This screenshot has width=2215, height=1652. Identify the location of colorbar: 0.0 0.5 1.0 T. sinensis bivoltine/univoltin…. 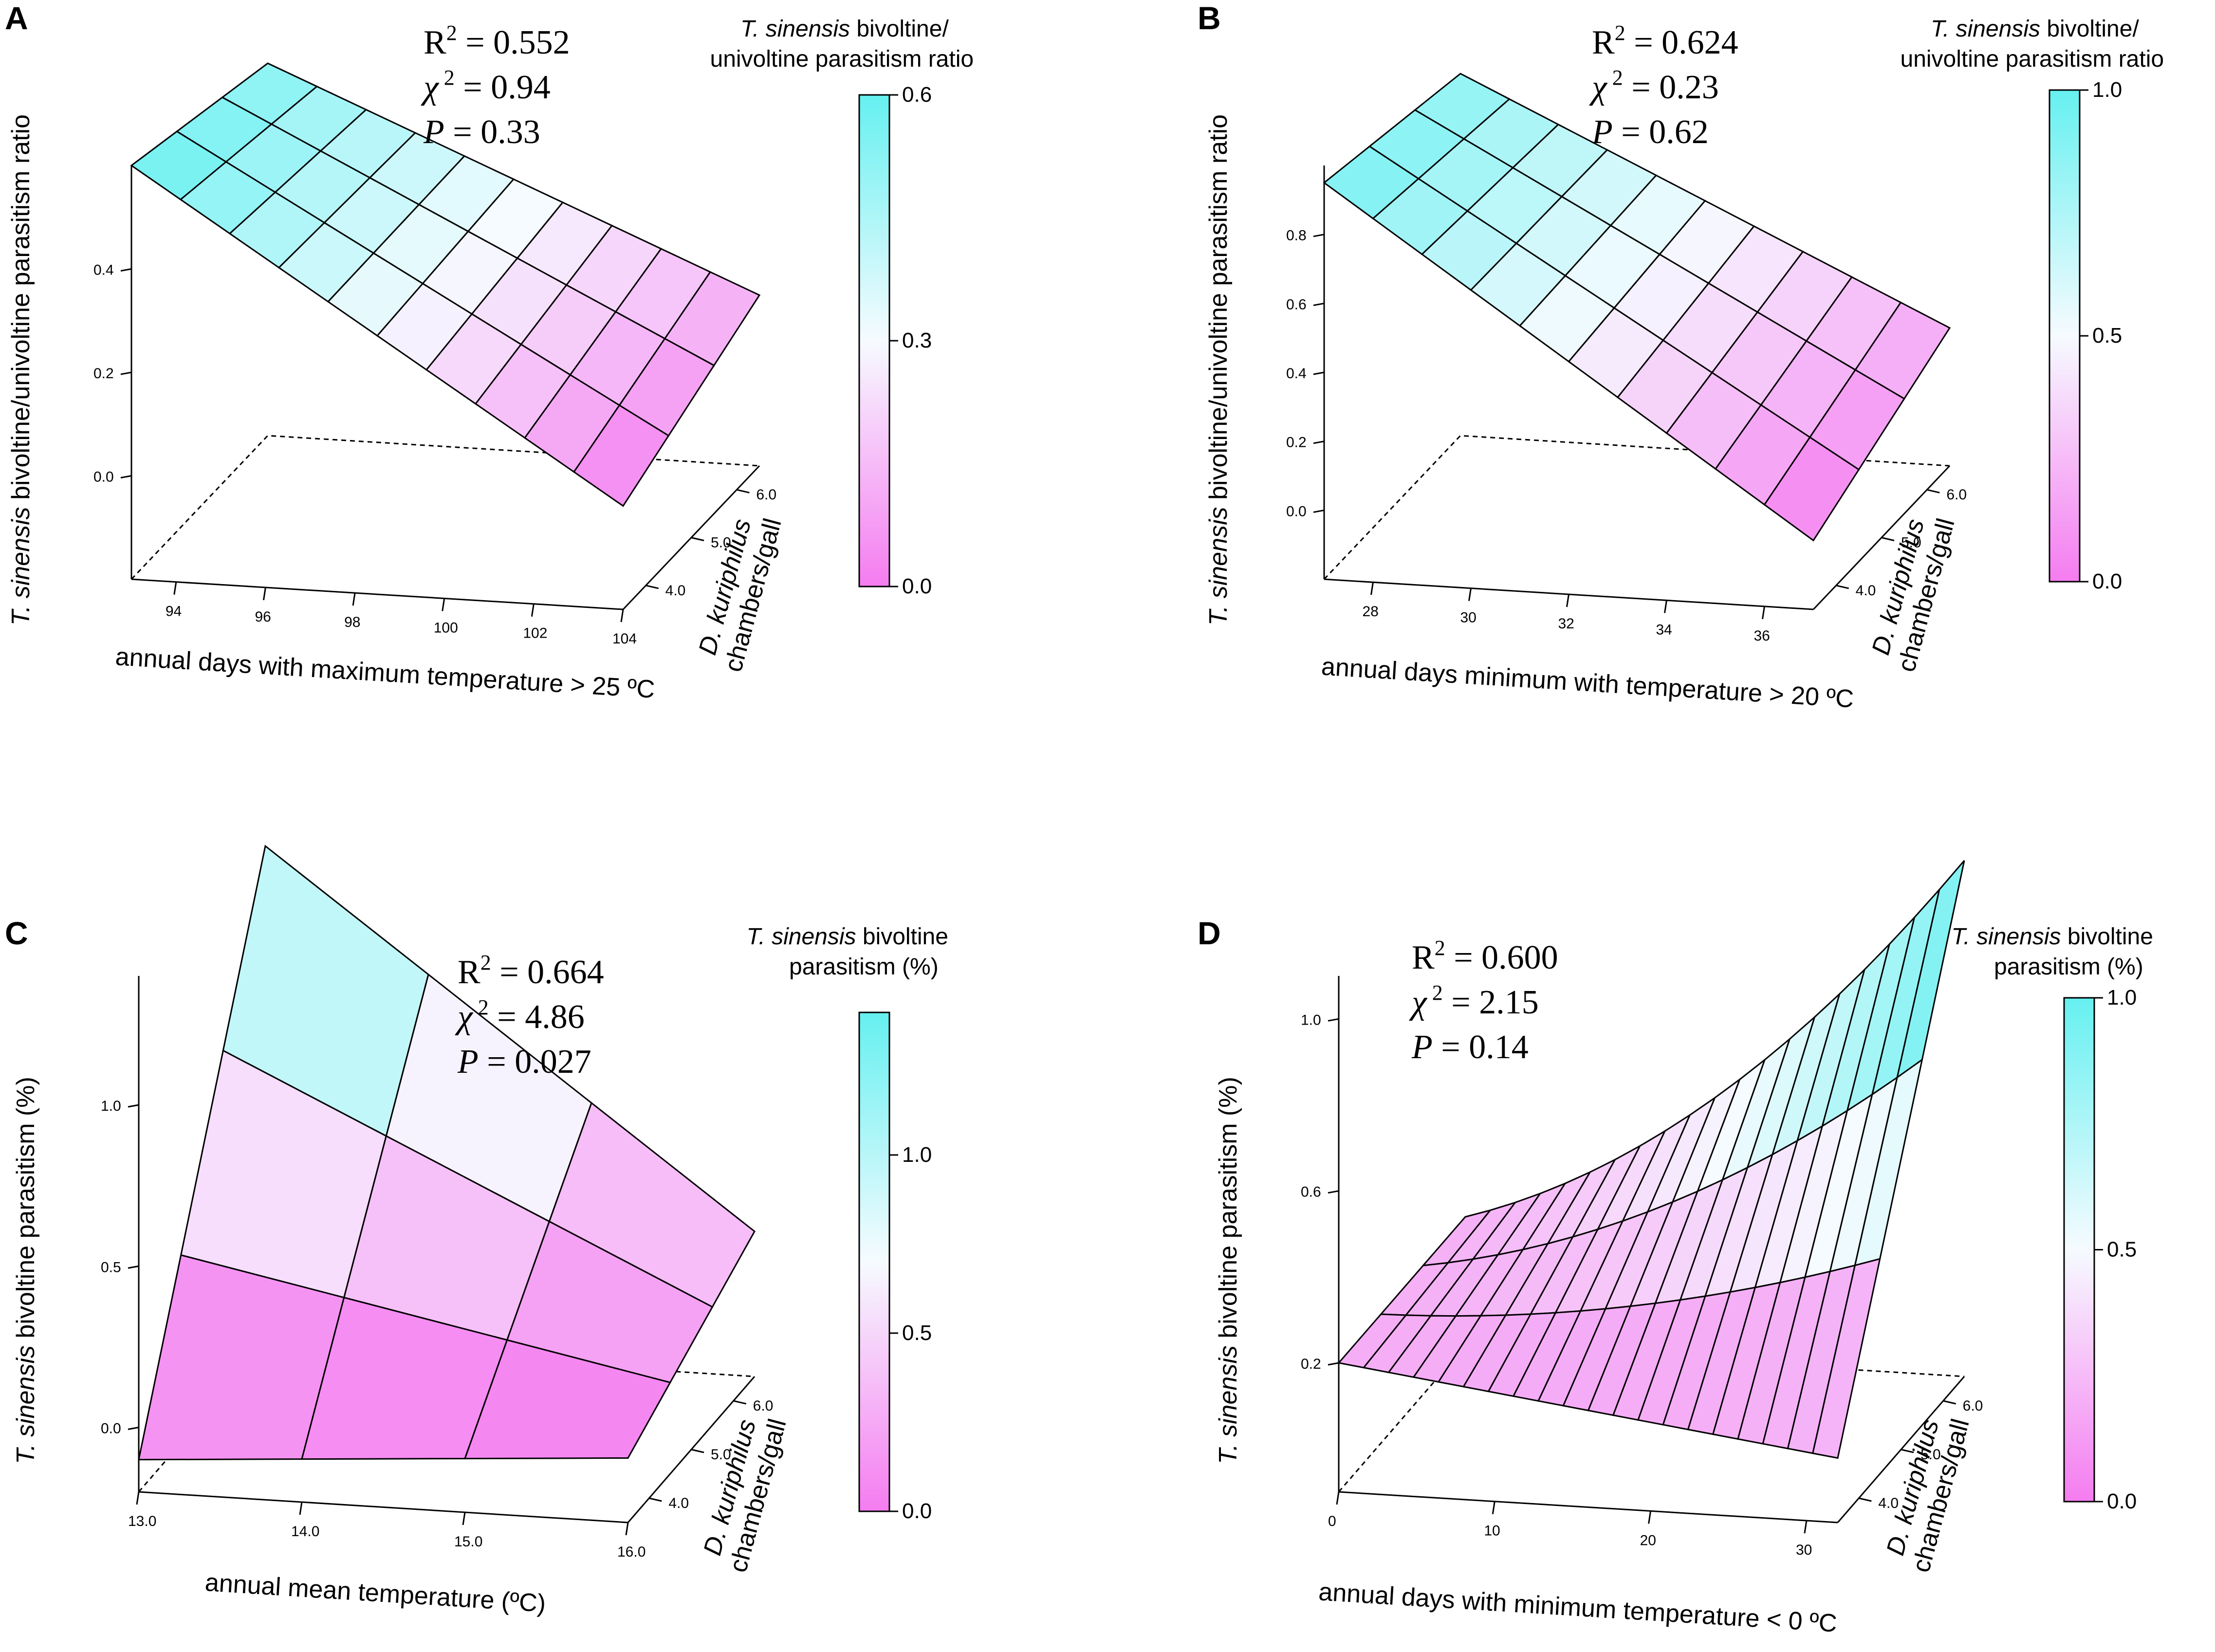
(2032, 304).